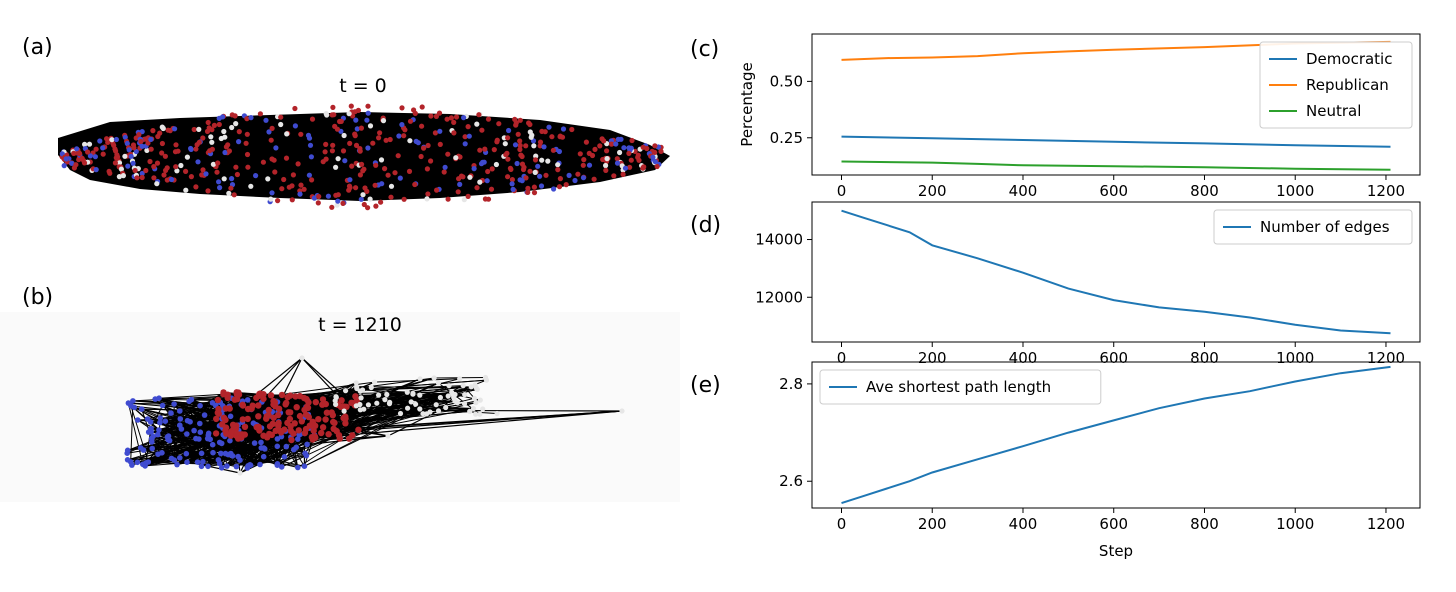 This screenshot has height=592, width=1456. What do you see at coordinates (932, 358) in the screenshot?
I see `x-tick-label: 200` at bounding box center [932, 358].